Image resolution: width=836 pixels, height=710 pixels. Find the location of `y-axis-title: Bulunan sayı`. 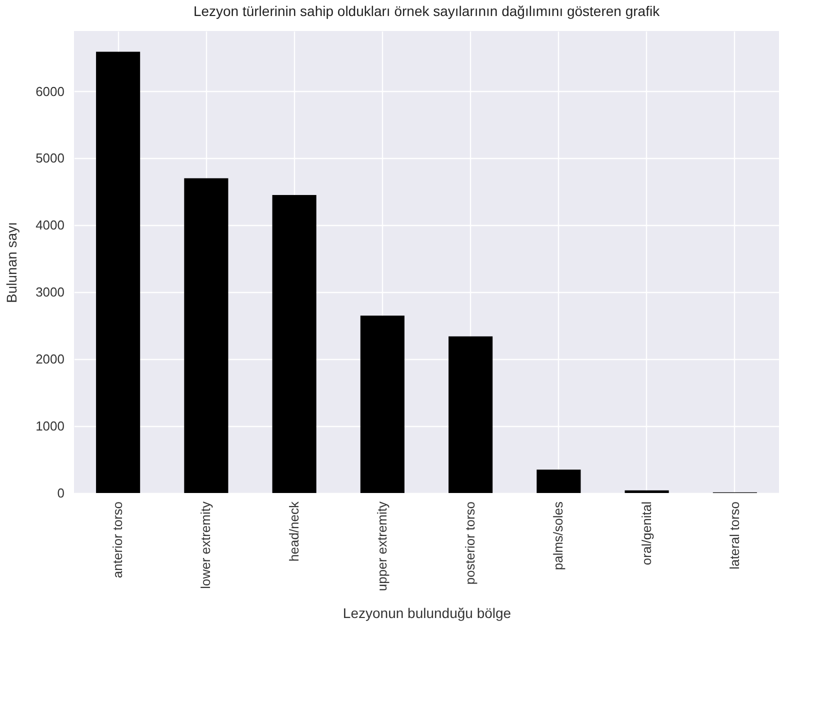

y-axis-title: Bulunan sayı is located at coordinates (12, 262).